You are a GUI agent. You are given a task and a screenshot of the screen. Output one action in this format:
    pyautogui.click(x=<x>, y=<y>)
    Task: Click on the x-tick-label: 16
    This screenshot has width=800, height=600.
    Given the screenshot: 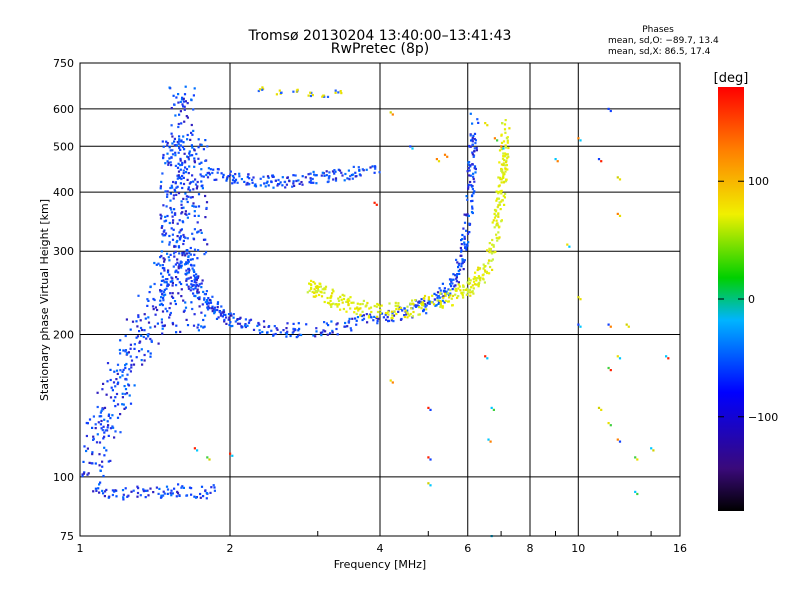 What is the action you would take?
    pyautogui.click(x=680, y=548)
    